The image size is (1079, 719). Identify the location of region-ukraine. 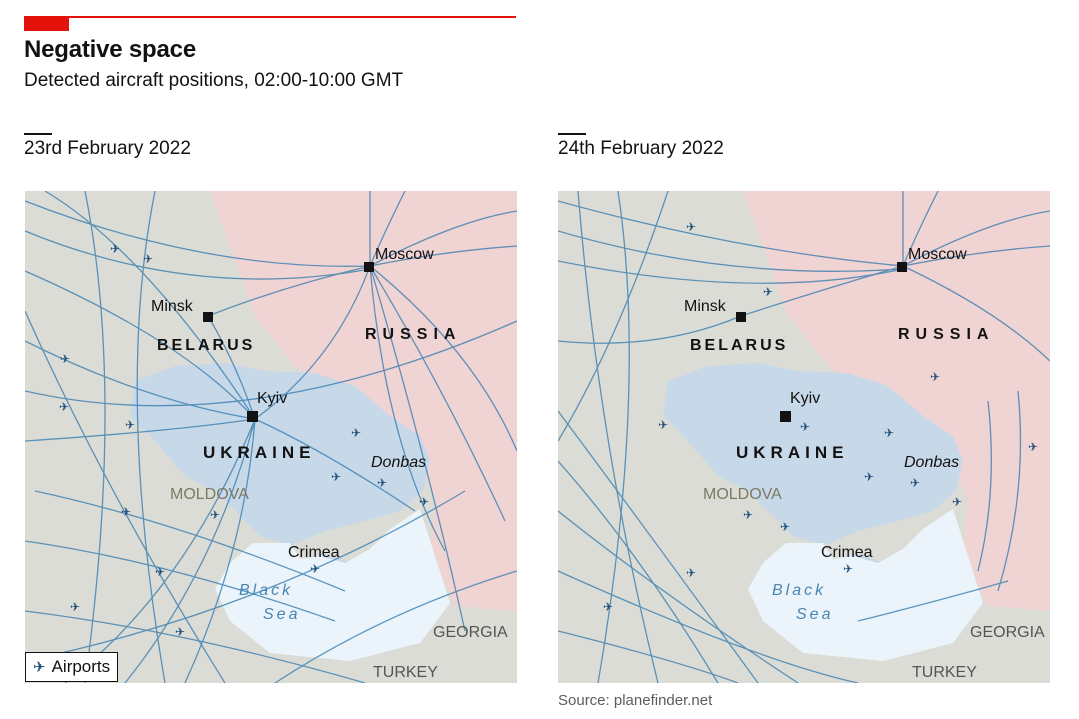
(813, 454).